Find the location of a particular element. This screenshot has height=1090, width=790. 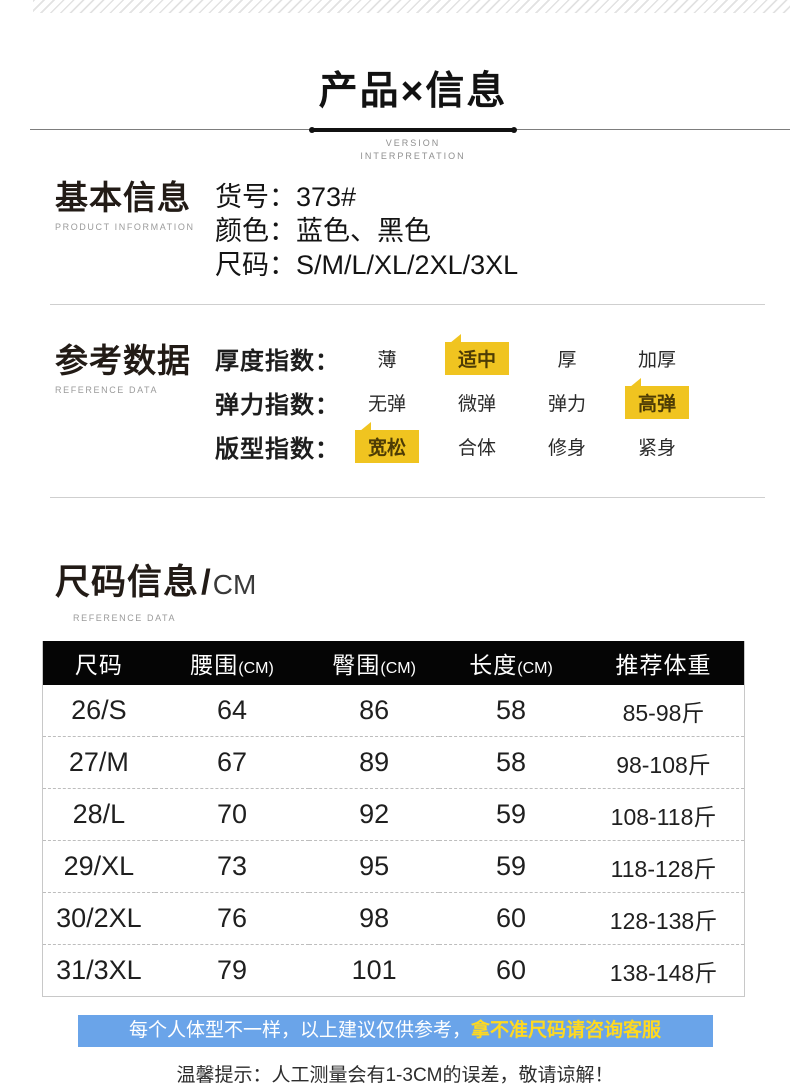

header-length-unit: (CM) is located at coordinates (535, 668).